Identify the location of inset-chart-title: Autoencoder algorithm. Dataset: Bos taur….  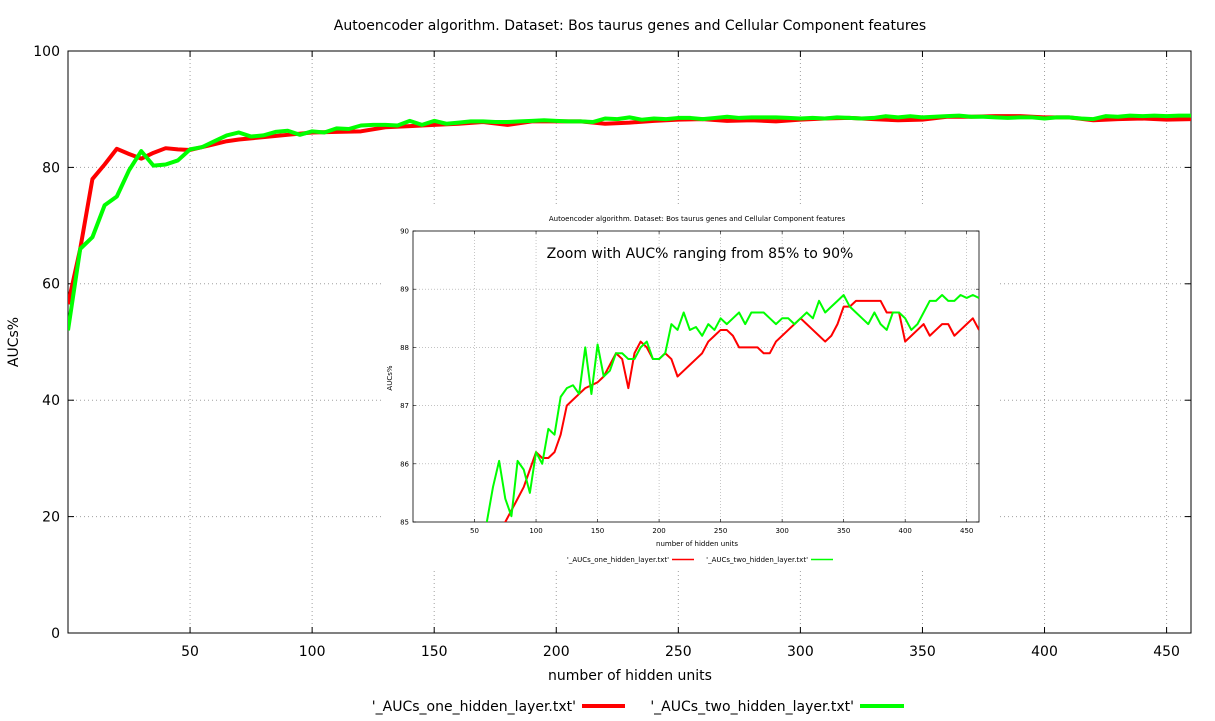
(697, 219).